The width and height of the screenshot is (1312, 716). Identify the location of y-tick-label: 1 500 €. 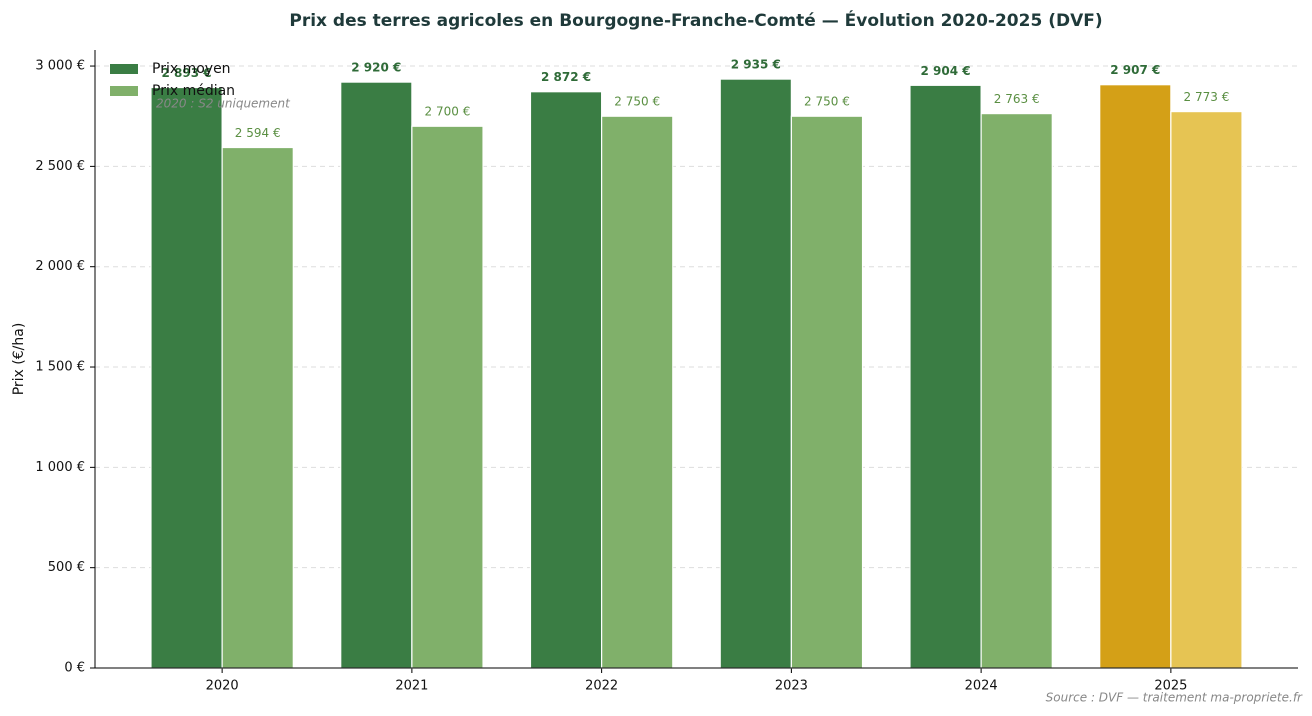
(60, 367).